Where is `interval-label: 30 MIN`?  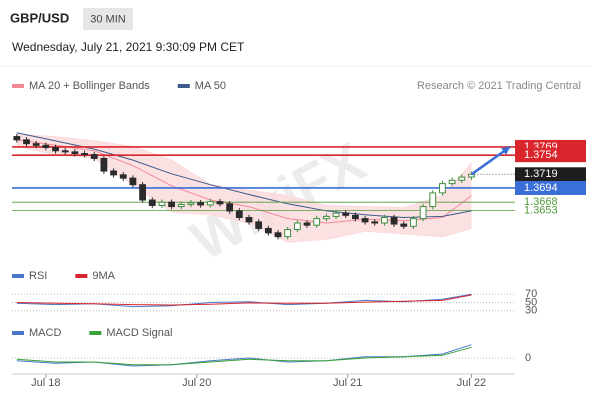
interval-label: 30 MIN is located at coordinates (108, 19).